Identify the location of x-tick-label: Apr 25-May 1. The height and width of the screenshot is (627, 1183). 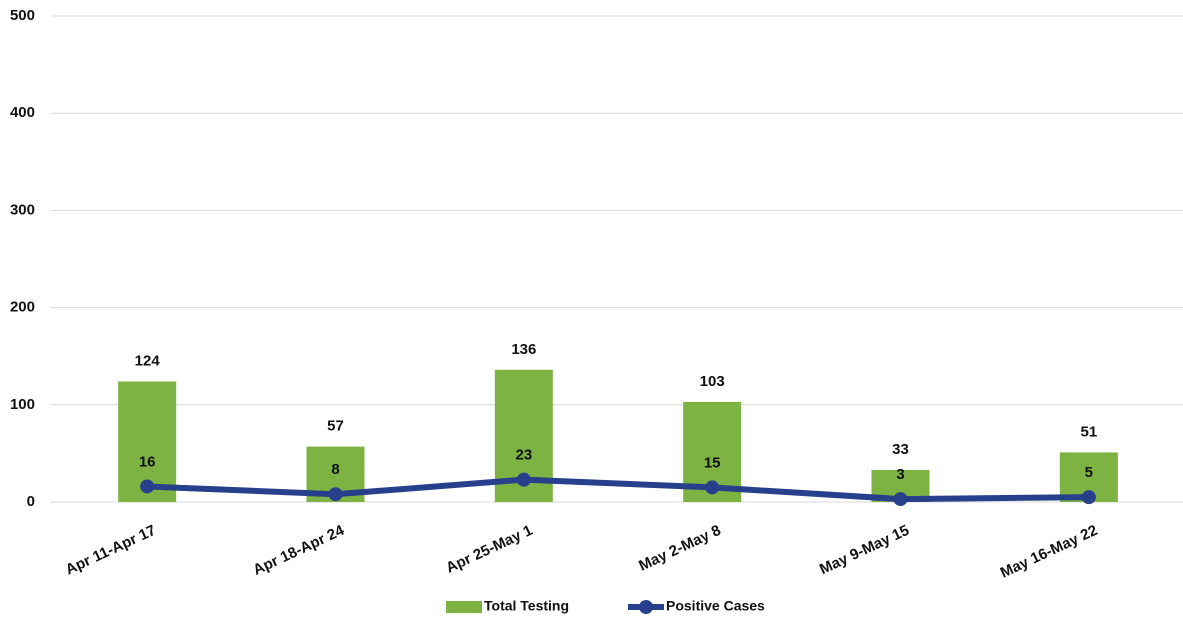
(489, 549).